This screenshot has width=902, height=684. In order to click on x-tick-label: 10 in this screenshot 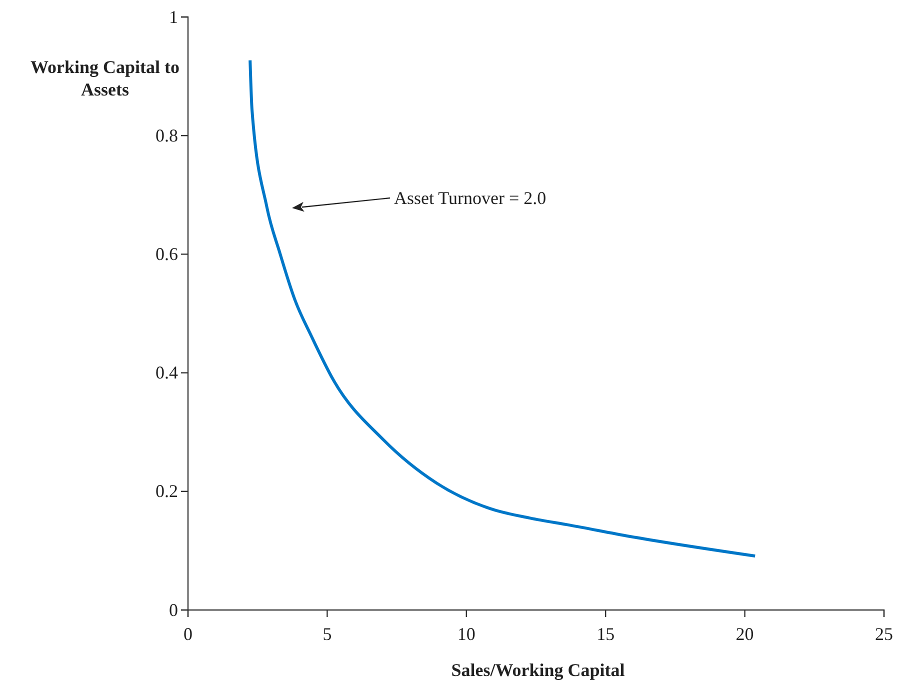, I will do `click(466, 634)`.